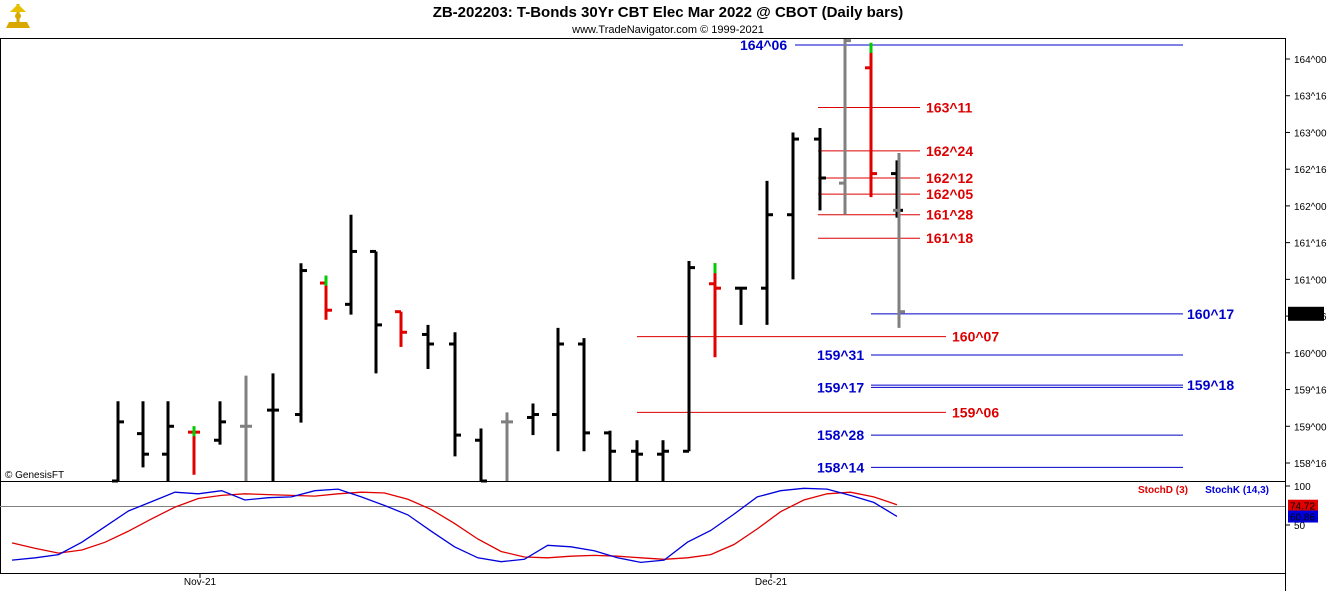 This screenshot has width=1336, height=591. Describe the element at coordinates (1310, 427) in the screenshot. I see `price-tick-label: 159^00` at that location.